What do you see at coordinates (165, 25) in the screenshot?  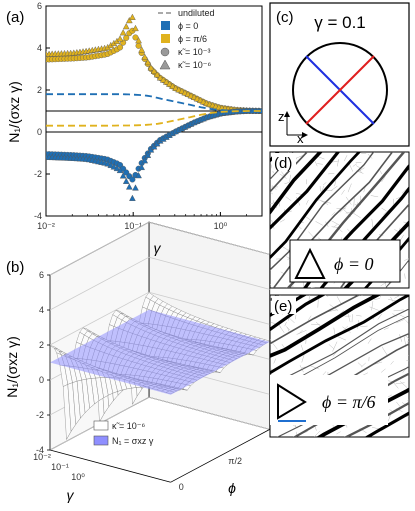 I see `legend-blue-swatch` at bounding box center [165, 25].